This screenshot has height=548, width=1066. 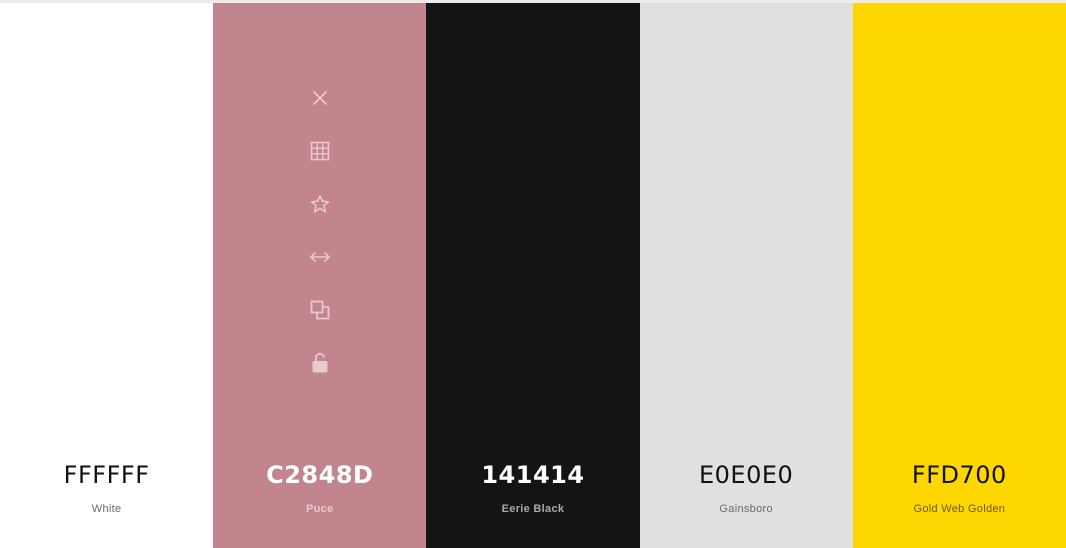 I want to click on grid-icon, so click(x=320, y=151).